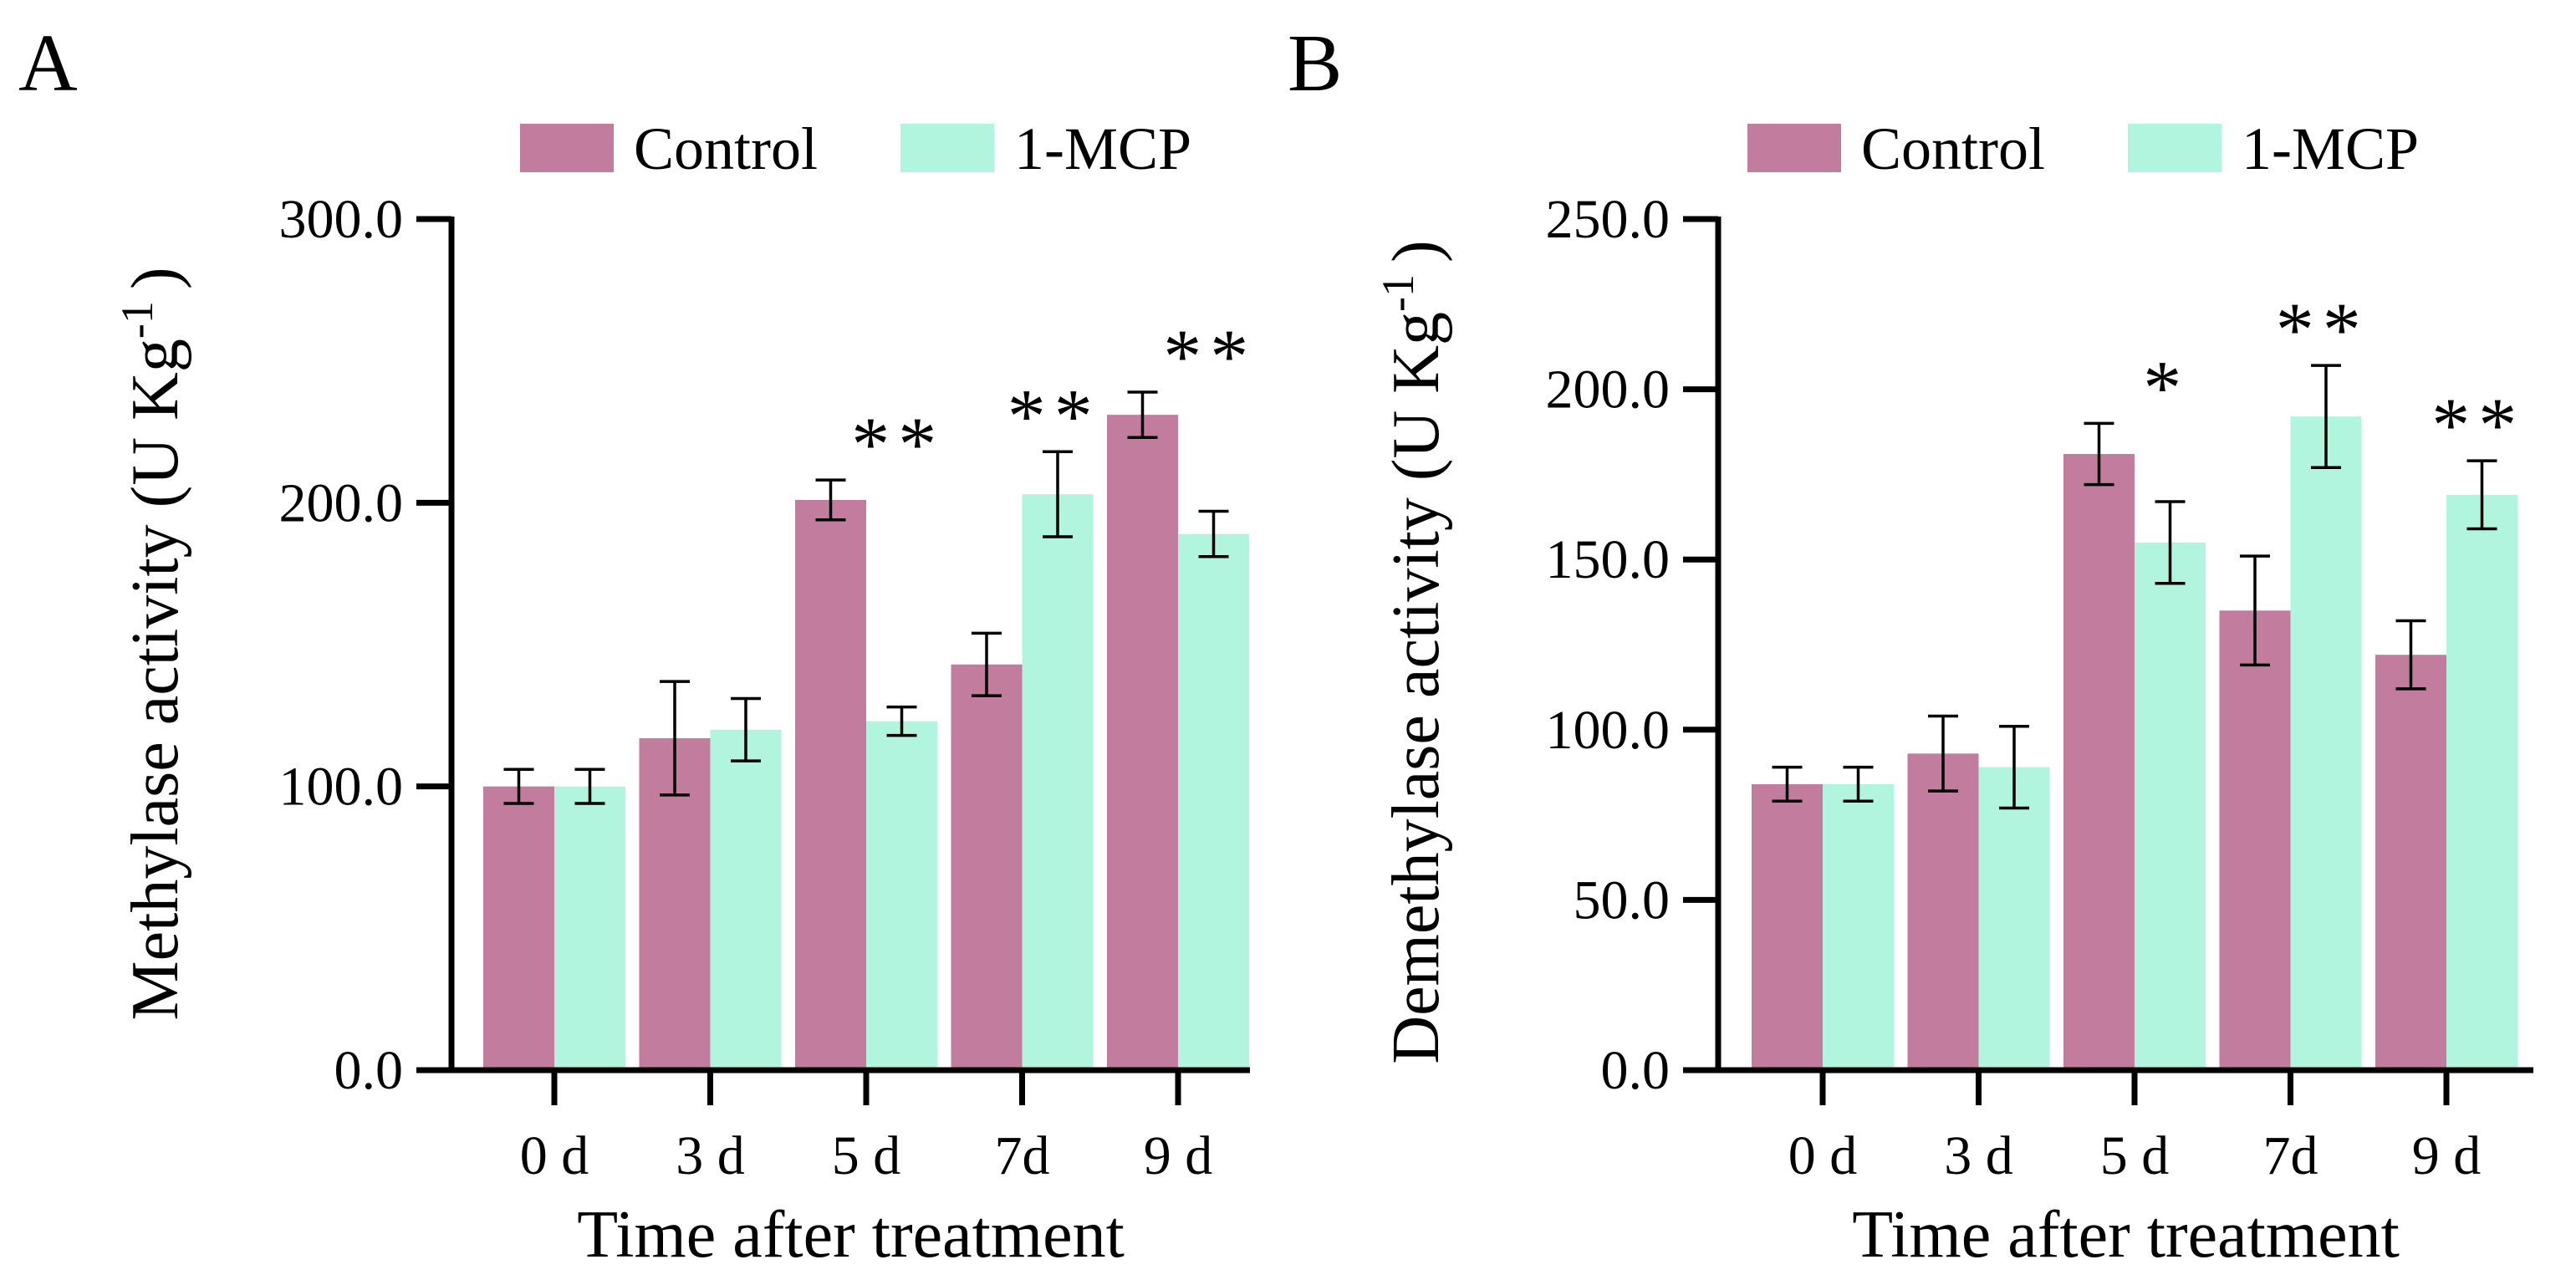 The width and height of the screenshot is (2576, 1280). I want to click on y-axis-label: Demethylase activity (U Kg-1), so click(1413, 651).